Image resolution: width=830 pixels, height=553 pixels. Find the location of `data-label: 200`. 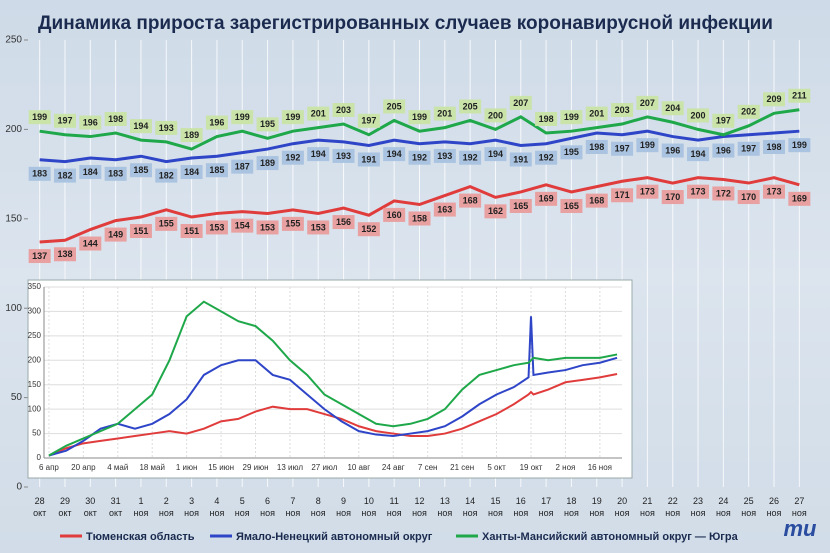

data-label: 200 is located at coordinates (698, 115).